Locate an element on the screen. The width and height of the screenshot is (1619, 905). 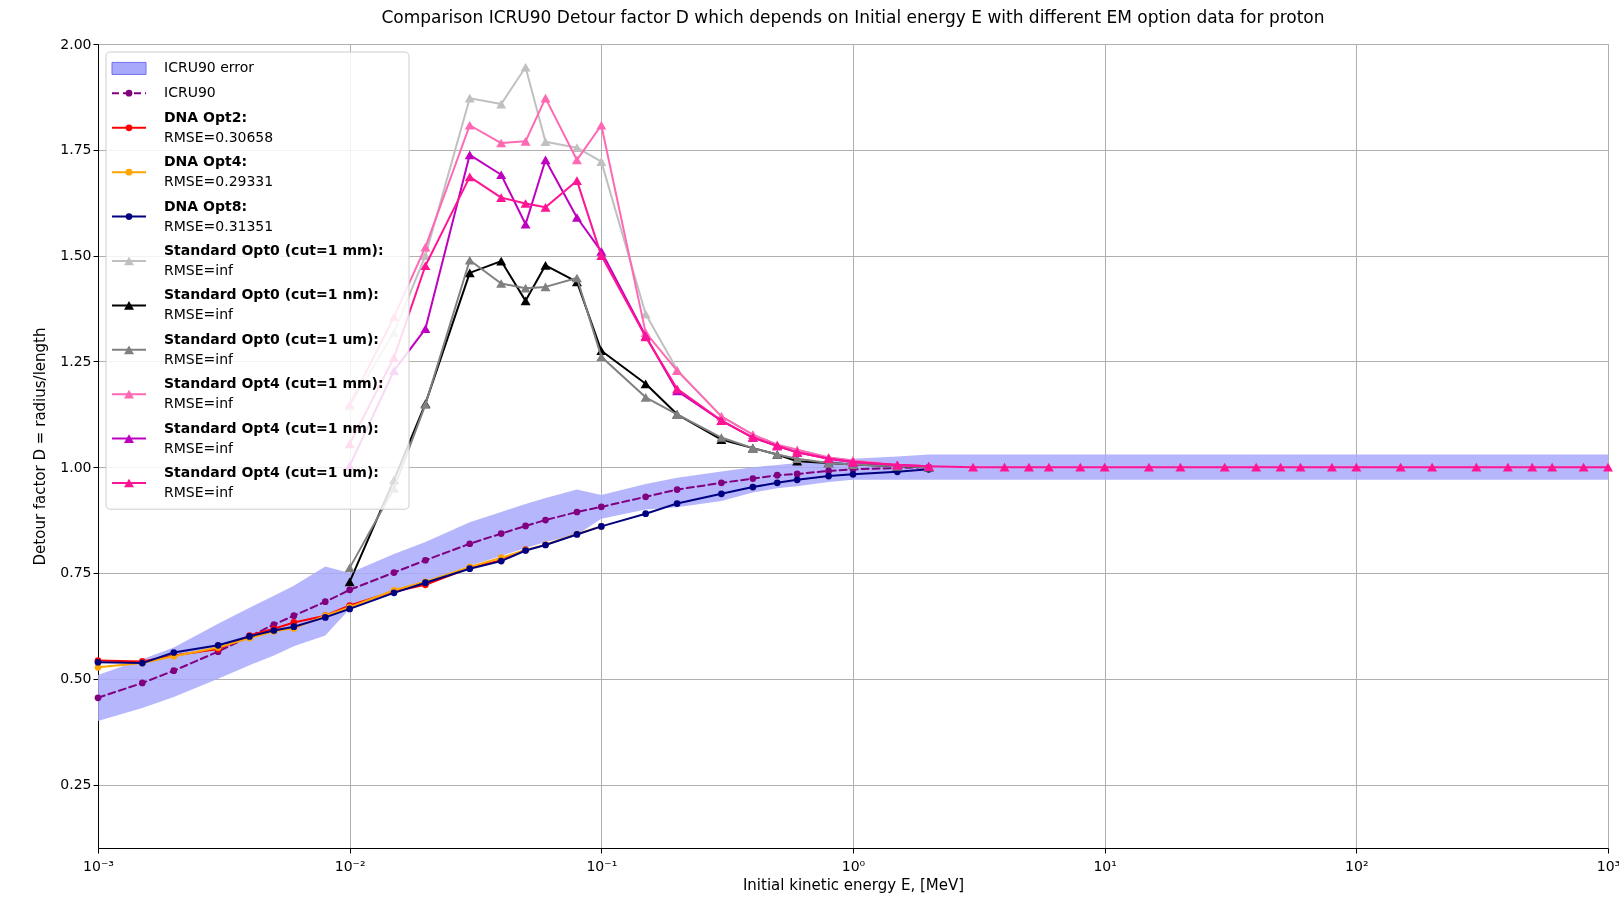
x-tick-label: 10⁻¹ is located at coordinates (602, 865).